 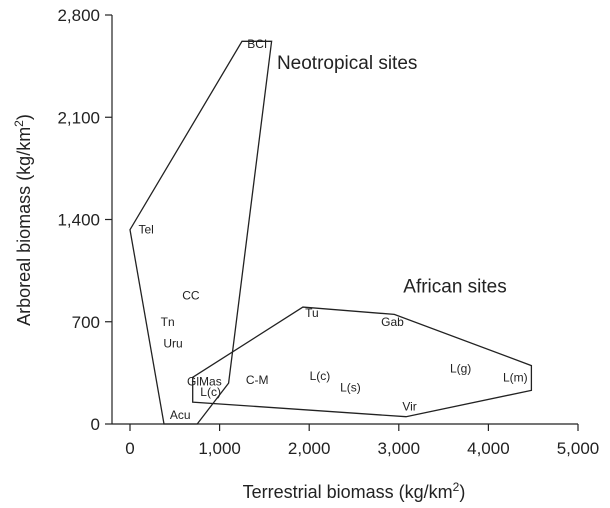 What do you see at coordinates (145, 230) in the screenshot?
I see `site-label: Tel` at bounding box center [145, 230].